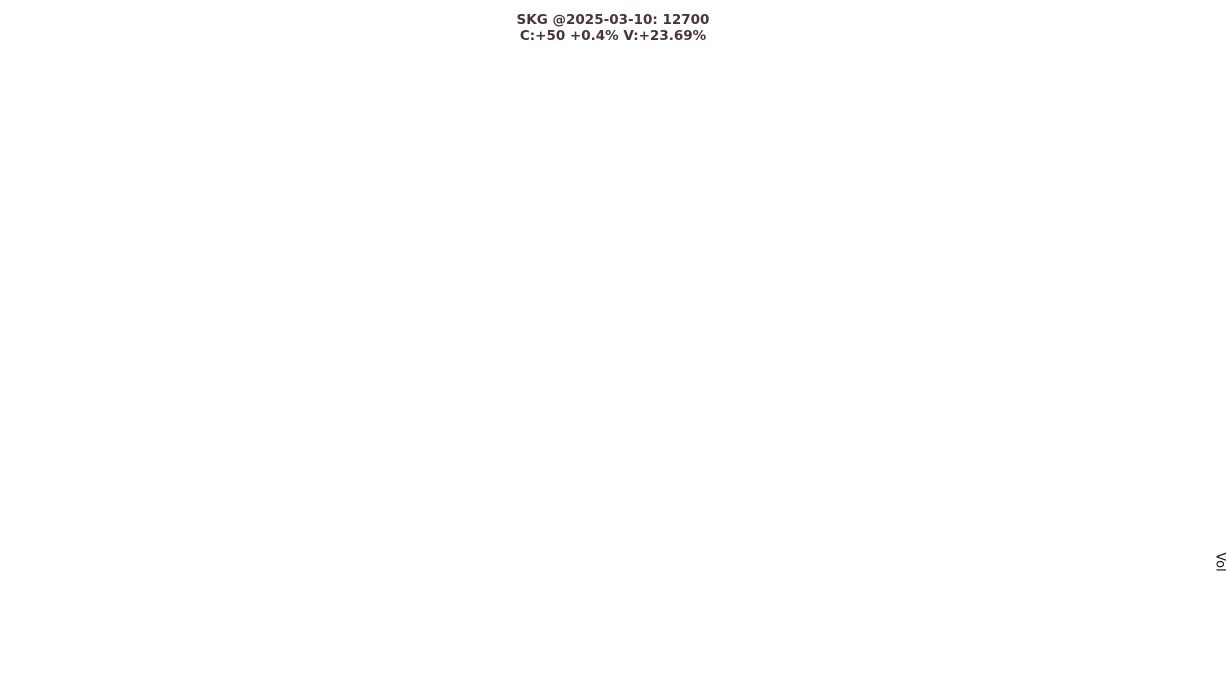  What do you see at coordinates (613, 20) in the screenshot?
I see `chart-title: SKG @2025-03-10: 12700` at bounding box center [613, 20].